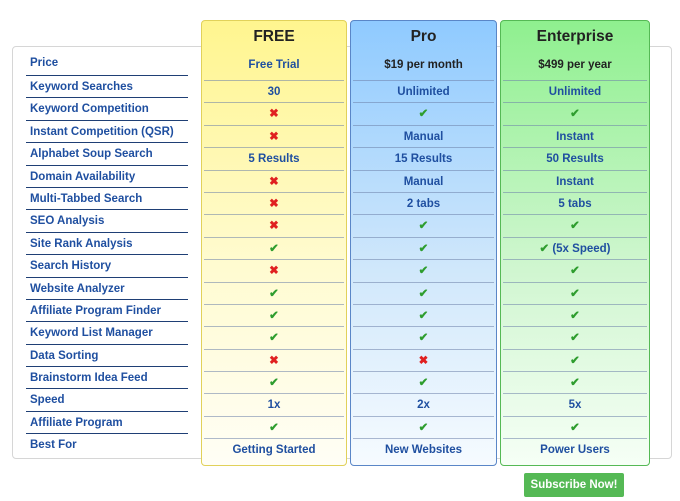  I want to click on feature-value-text: (5x Speed), so click(581, 248).